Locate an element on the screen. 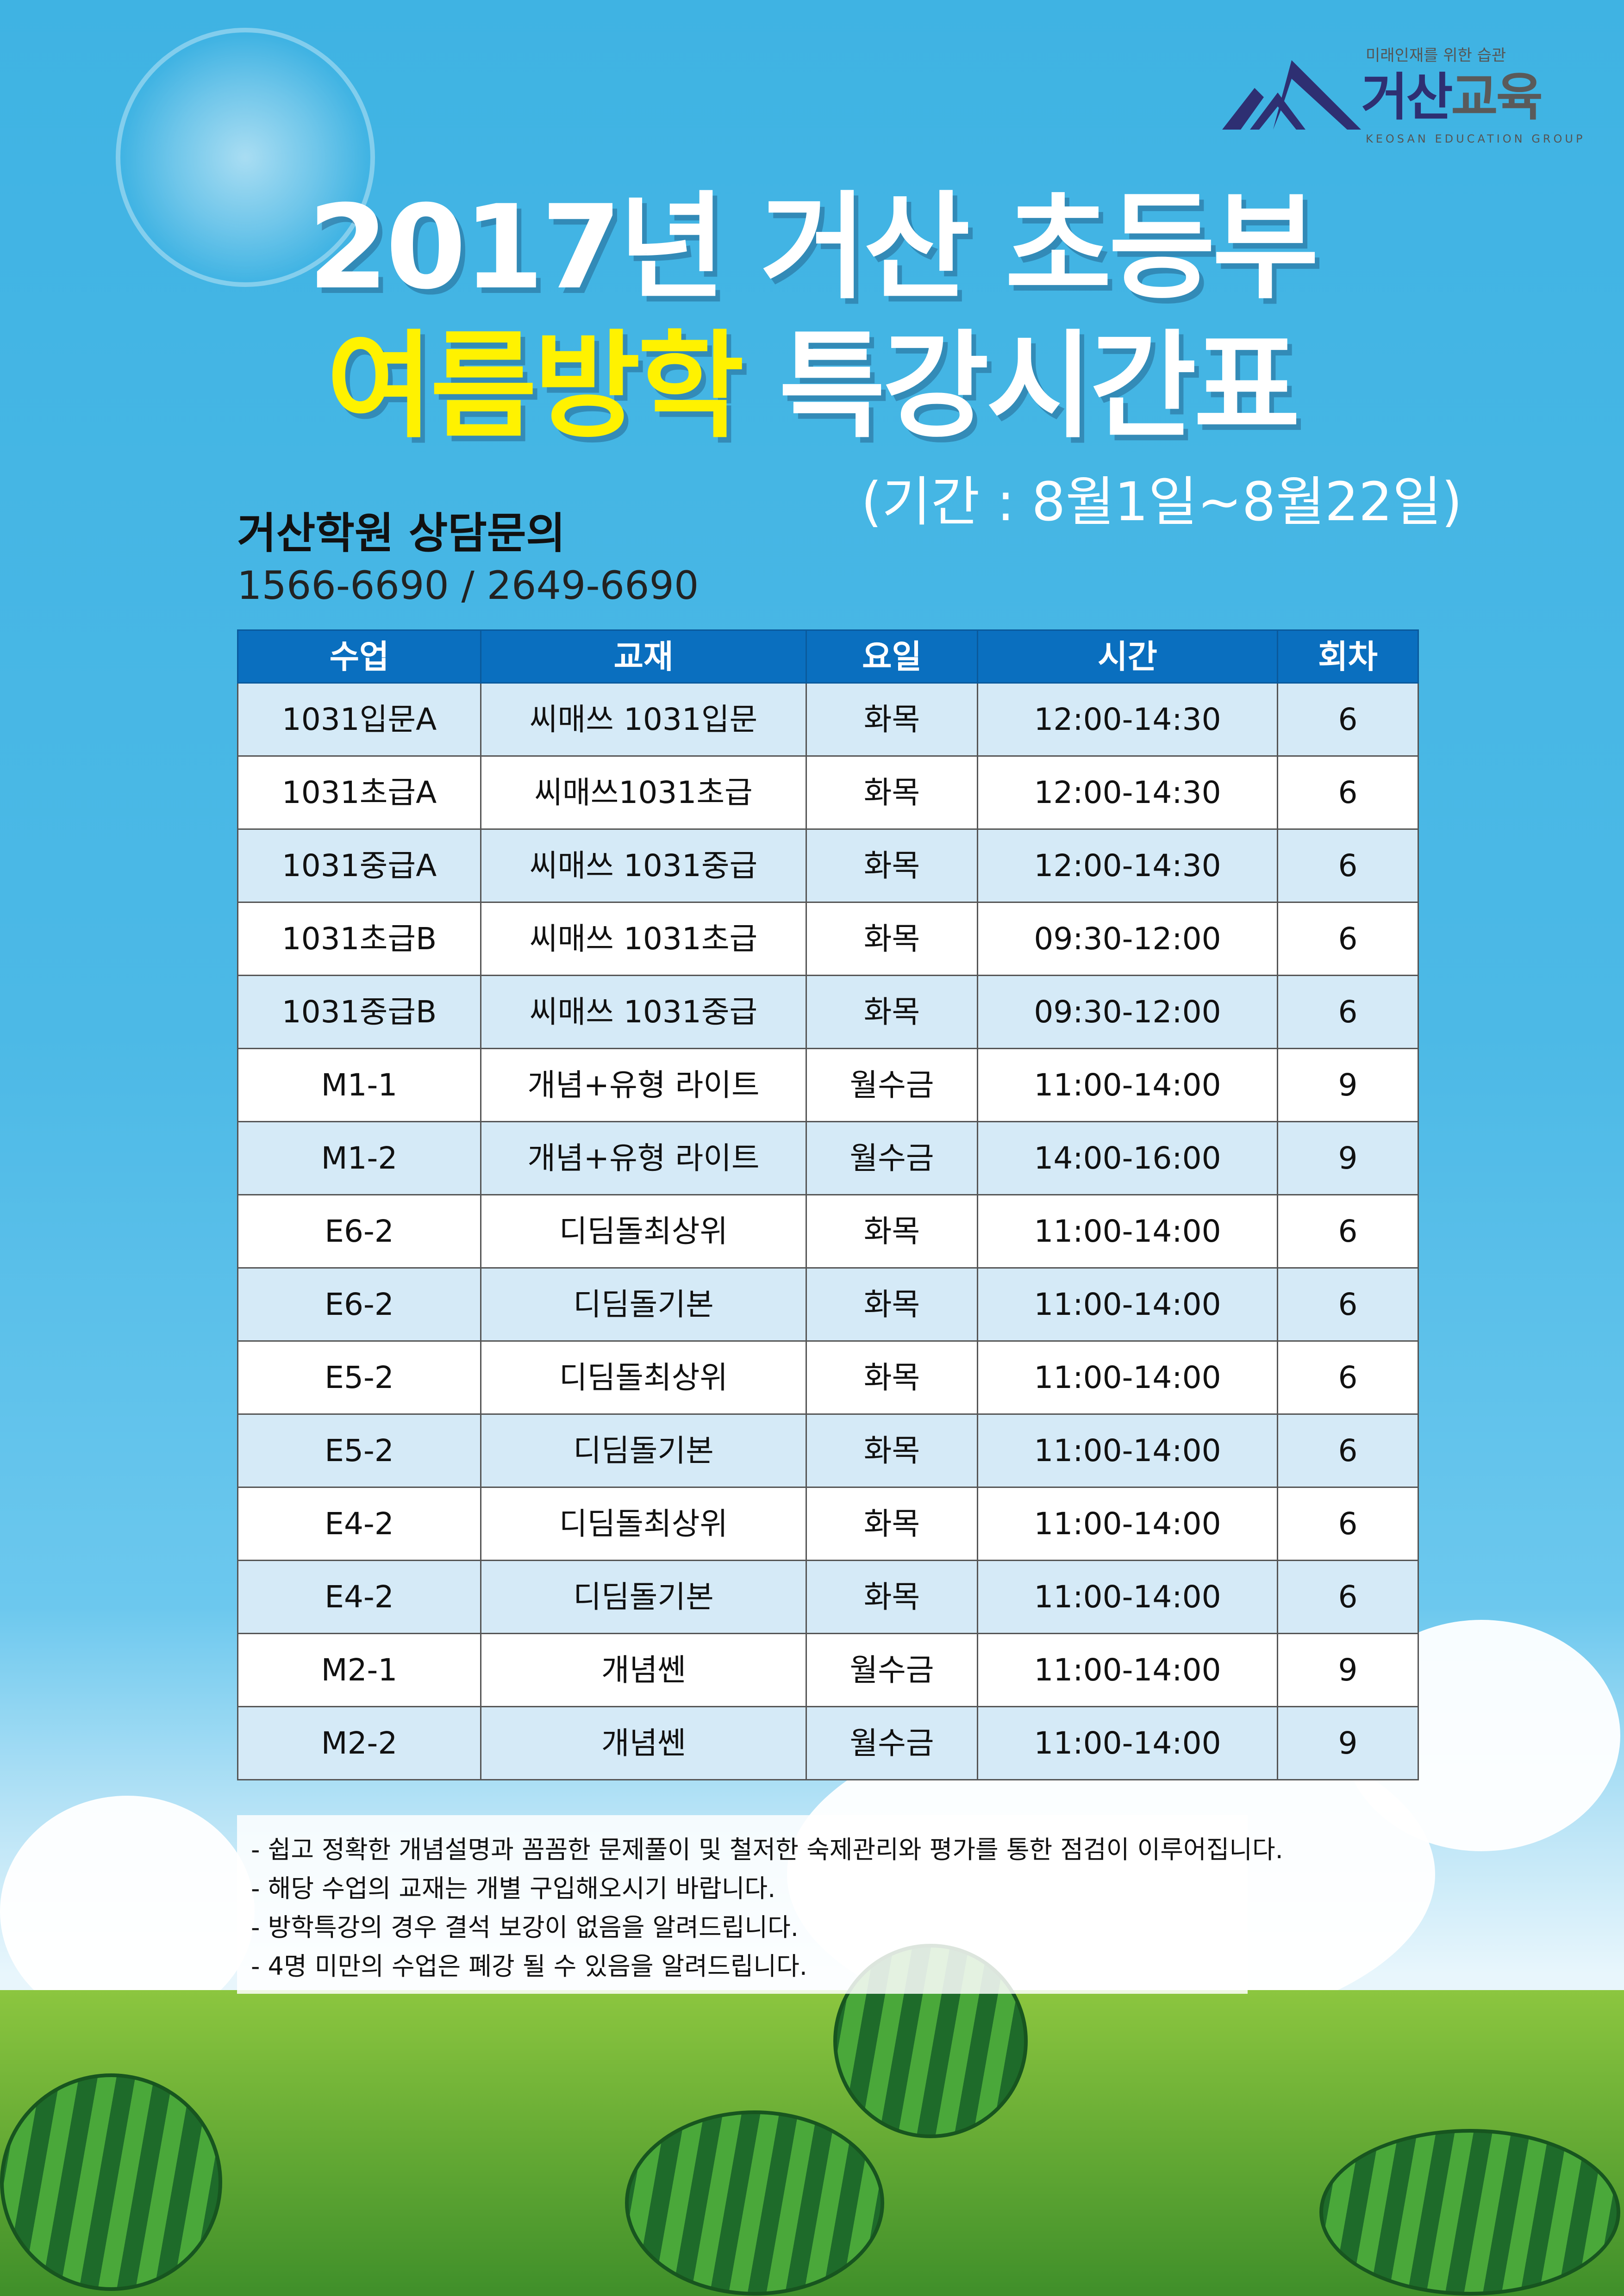 The image size is (1624, 2296). title-line1: 2017년 거산 초등부 is located at coordinates (813, 247).